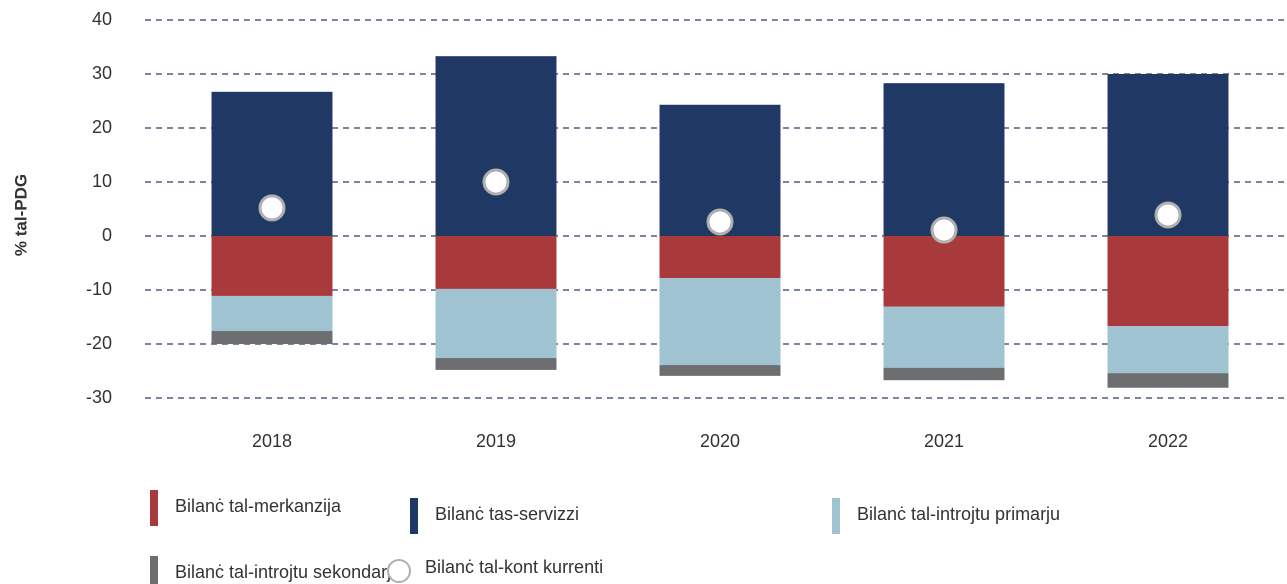  Describe the element at coordinates (102, 181) in the screenshot. I see `y-tick-label: 10` at that location.